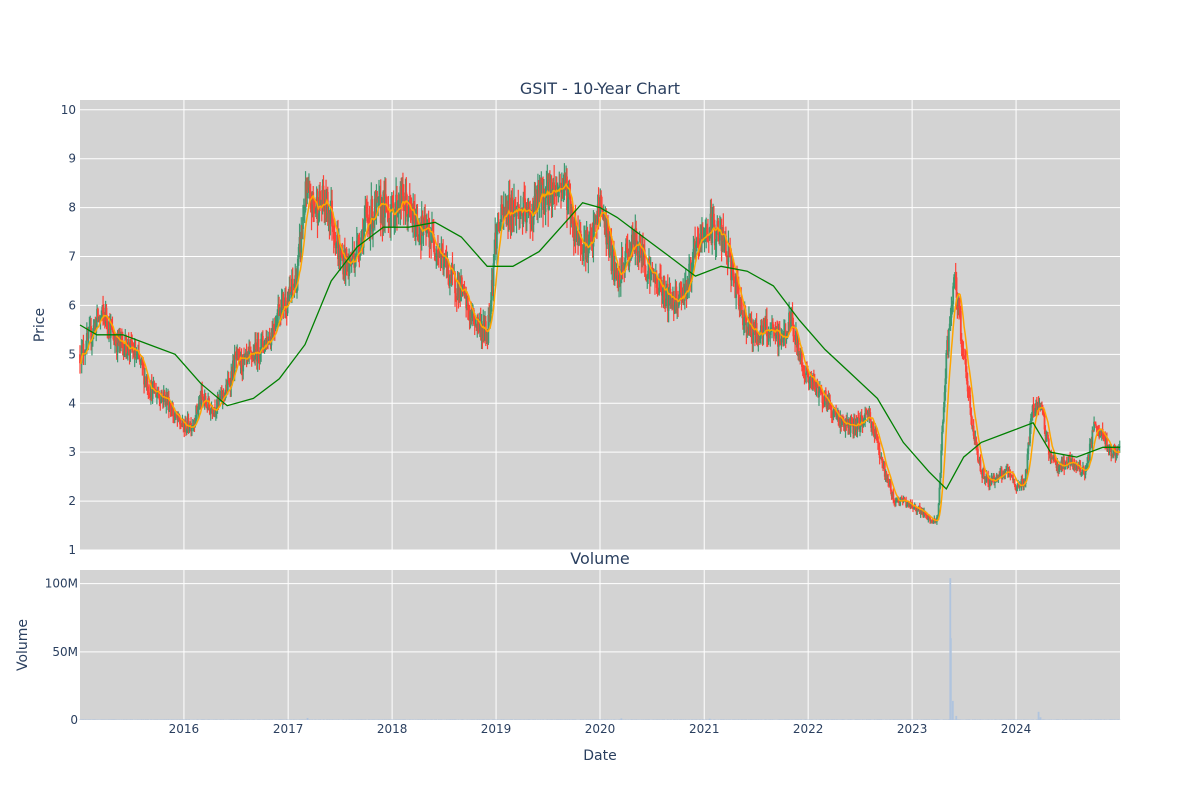 This screenshot has height=800, width=1200. Describe the element at coordinates (600, 729) in the screenshot. I see `date-x-tick-labels: 2016 2017 2018 2019 2020 2021 2022 2023 2024` at that location.